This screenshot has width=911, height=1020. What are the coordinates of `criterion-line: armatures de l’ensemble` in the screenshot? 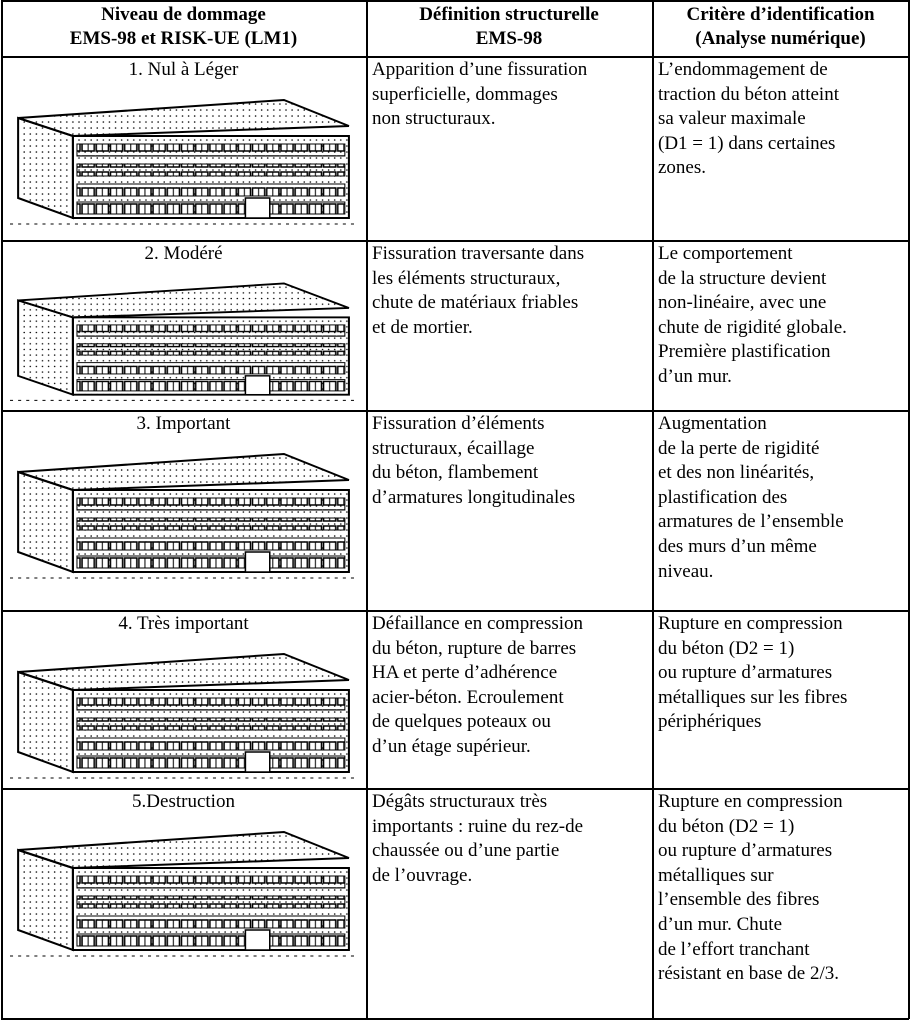 It's located at (751, 522).